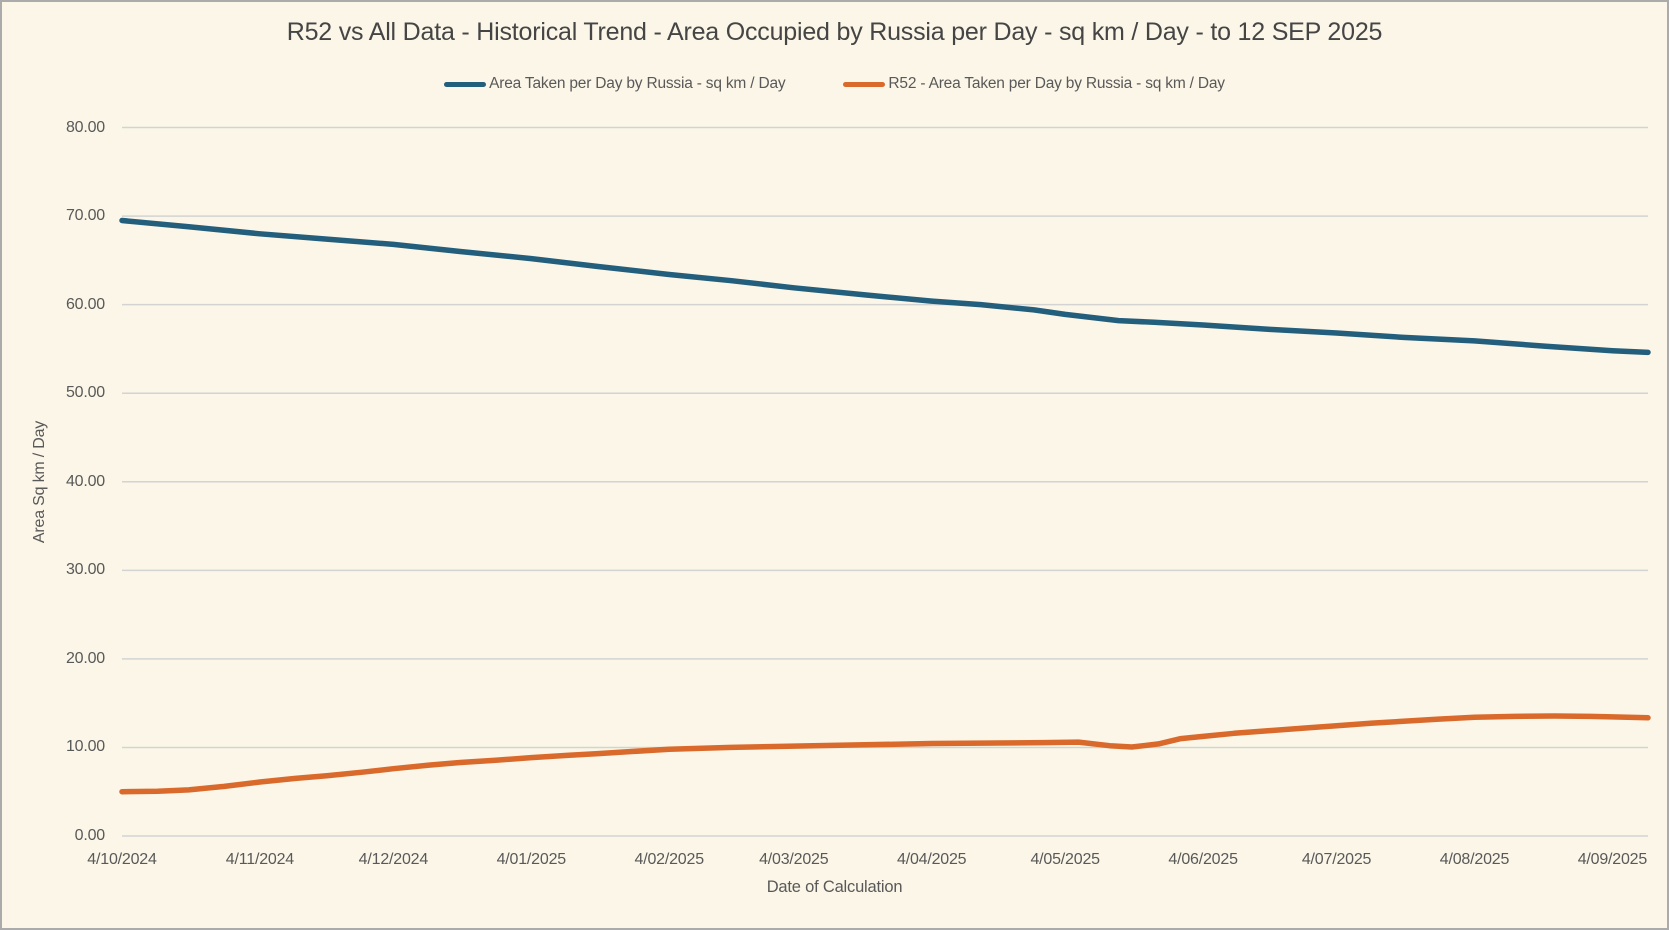  Describe the element at coordinates (85, 658) in the screenshot. I see `y-tick-label: 20.00` at that location.